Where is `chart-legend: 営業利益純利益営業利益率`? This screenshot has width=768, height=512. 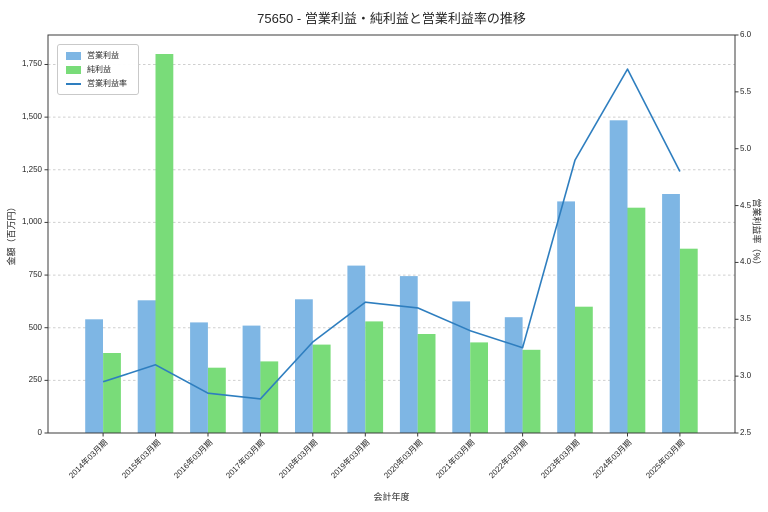 chart-legend: 営業利益純利益営業利益率 is located at coordinates (98, 69).